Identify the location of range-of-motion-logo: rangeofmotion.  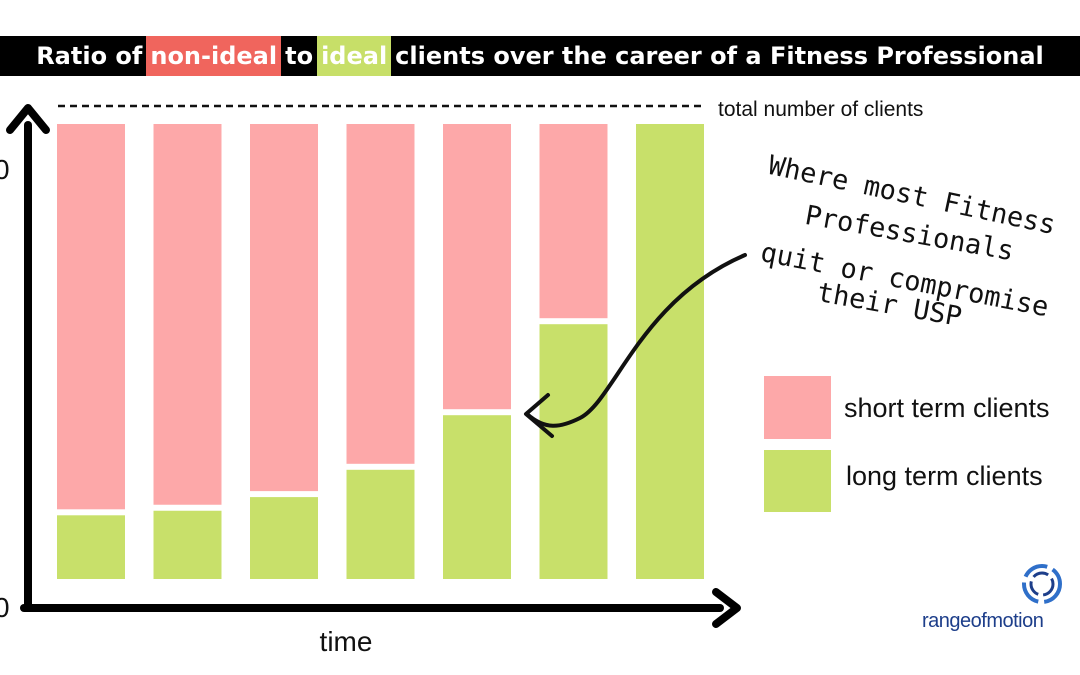
(999, 600).